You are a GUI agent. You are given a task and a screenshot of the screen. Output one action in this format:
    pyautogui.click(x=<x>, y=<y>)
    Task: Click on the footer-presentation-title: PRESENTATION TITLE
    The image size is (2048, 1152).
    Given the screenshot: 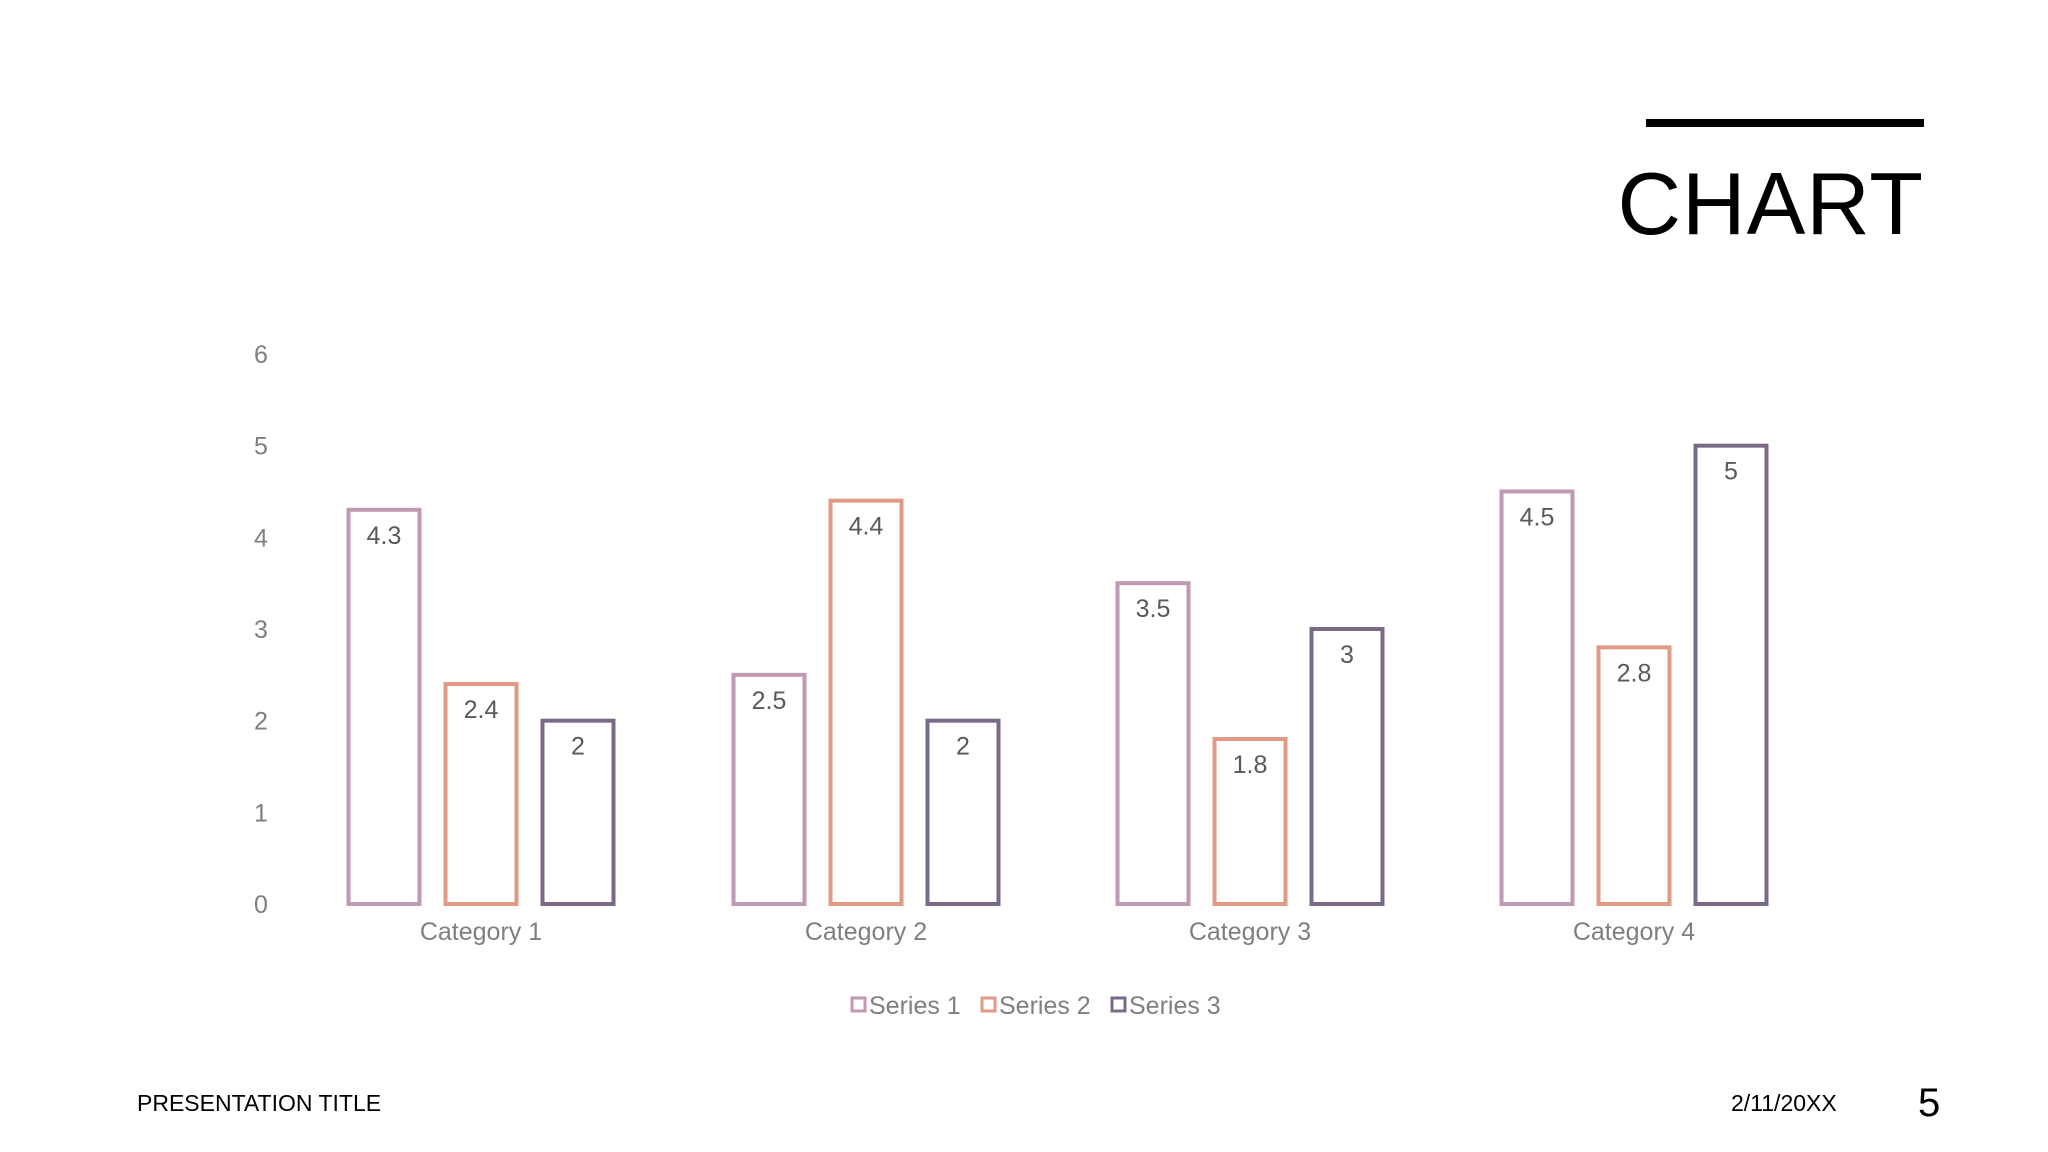 What is the action you would take?
    pyautogui.click(x=259, y=1103)
    